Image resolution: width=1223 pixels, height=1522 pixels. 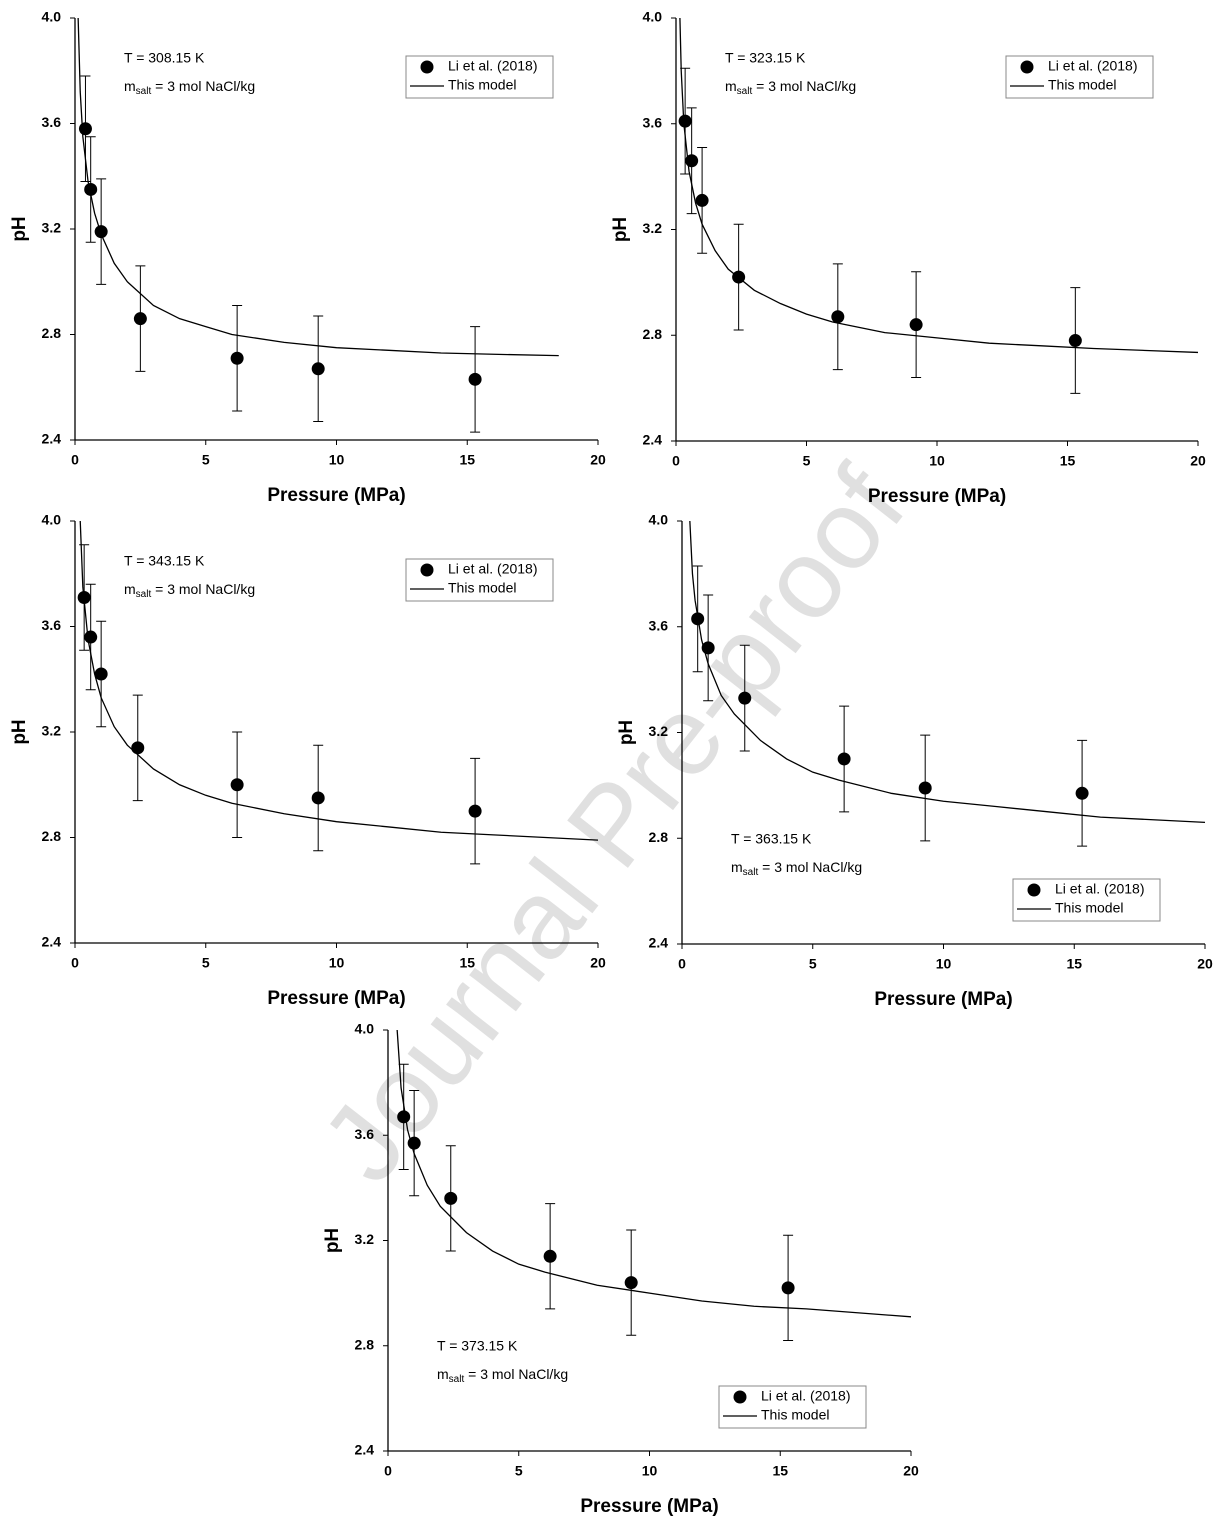 What do you see at coordinates (164, 561) in the screenshot?
I see `temperature-label: T = 343.15 K` at bounding box center [164, 561].